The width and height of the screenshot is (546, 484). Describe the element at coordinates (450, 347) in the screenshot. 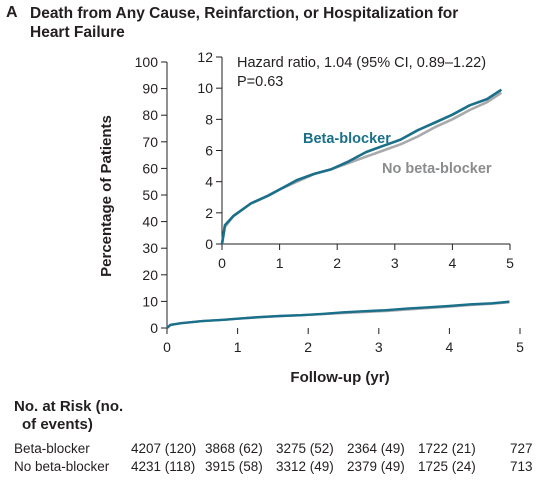

I see `x-tick-label: 4` at that location.